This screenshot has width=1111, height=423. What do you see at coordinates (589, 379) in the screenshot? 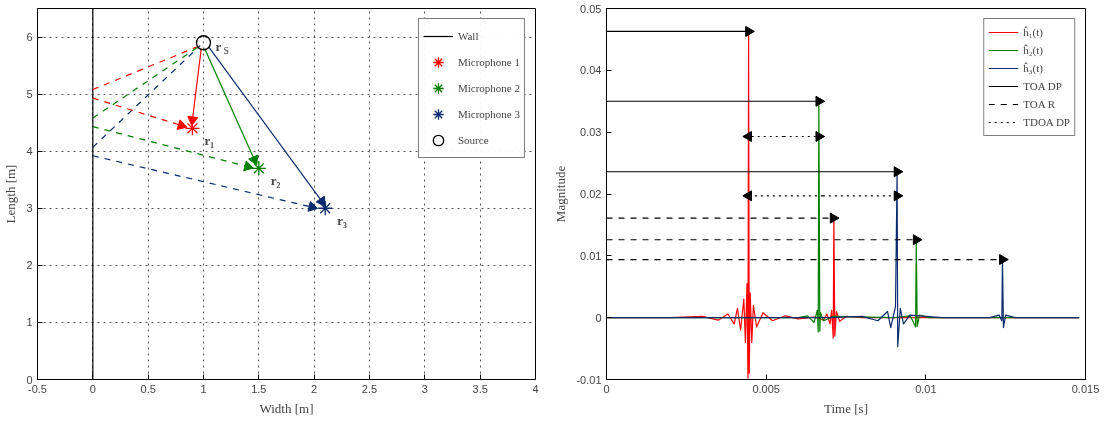
I see `y-tick-label: -0.01` at bounding box center [589, 379].